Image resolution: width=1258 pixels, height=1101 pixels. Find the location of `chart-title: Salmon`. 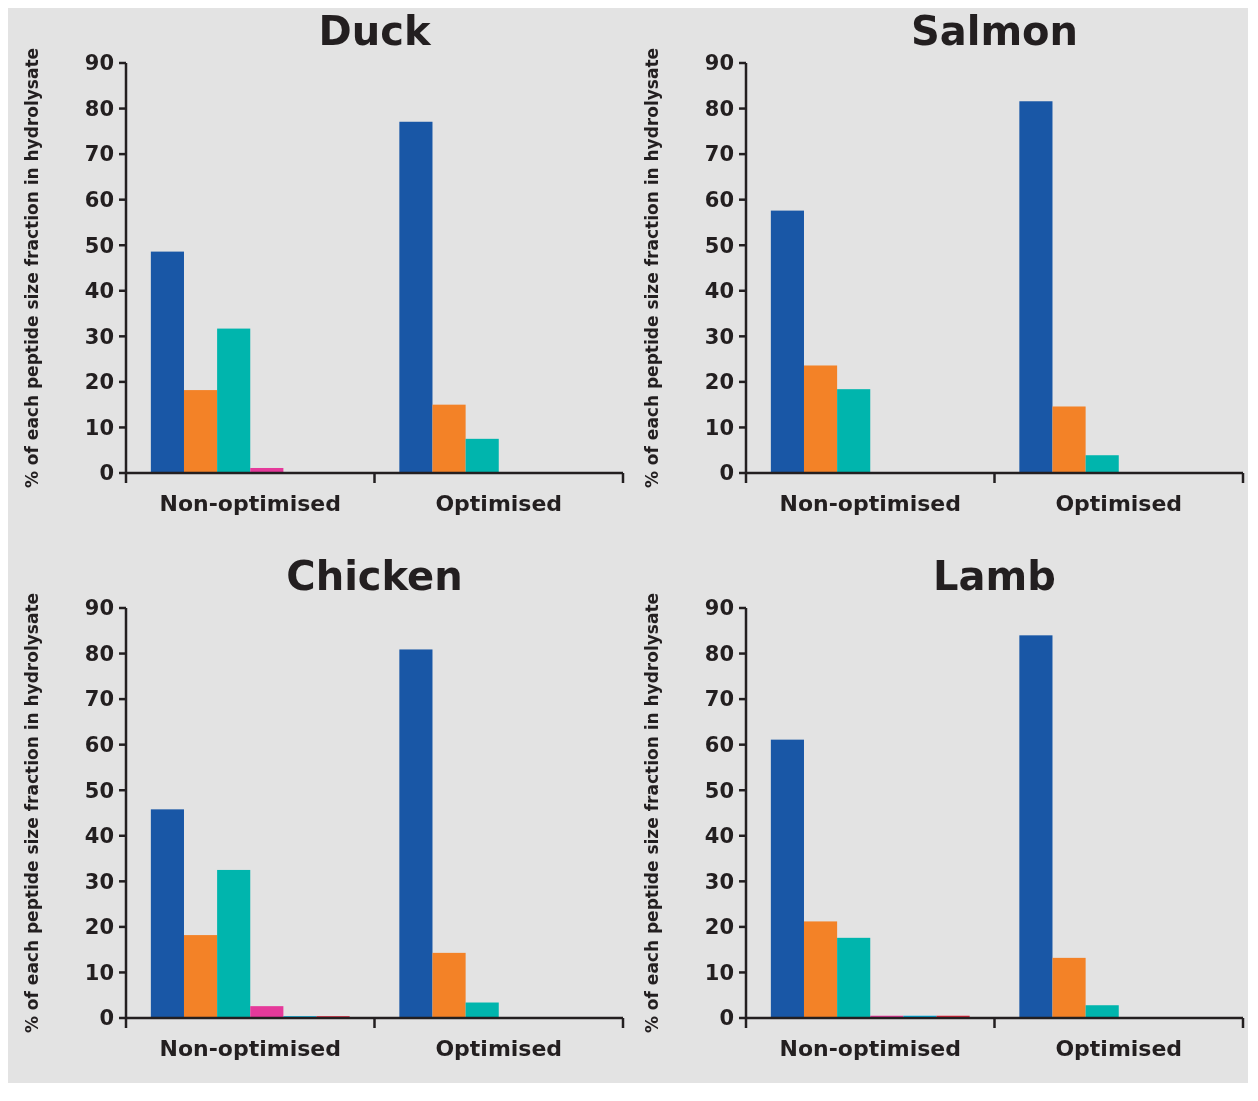

chart-title: Salmon is located at coordinates (994, 31).